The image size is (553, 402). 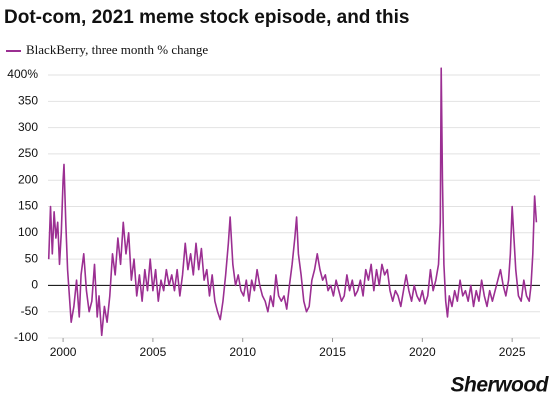 I want to click on x-tick-label: 2015, so click(x=332, y=352).